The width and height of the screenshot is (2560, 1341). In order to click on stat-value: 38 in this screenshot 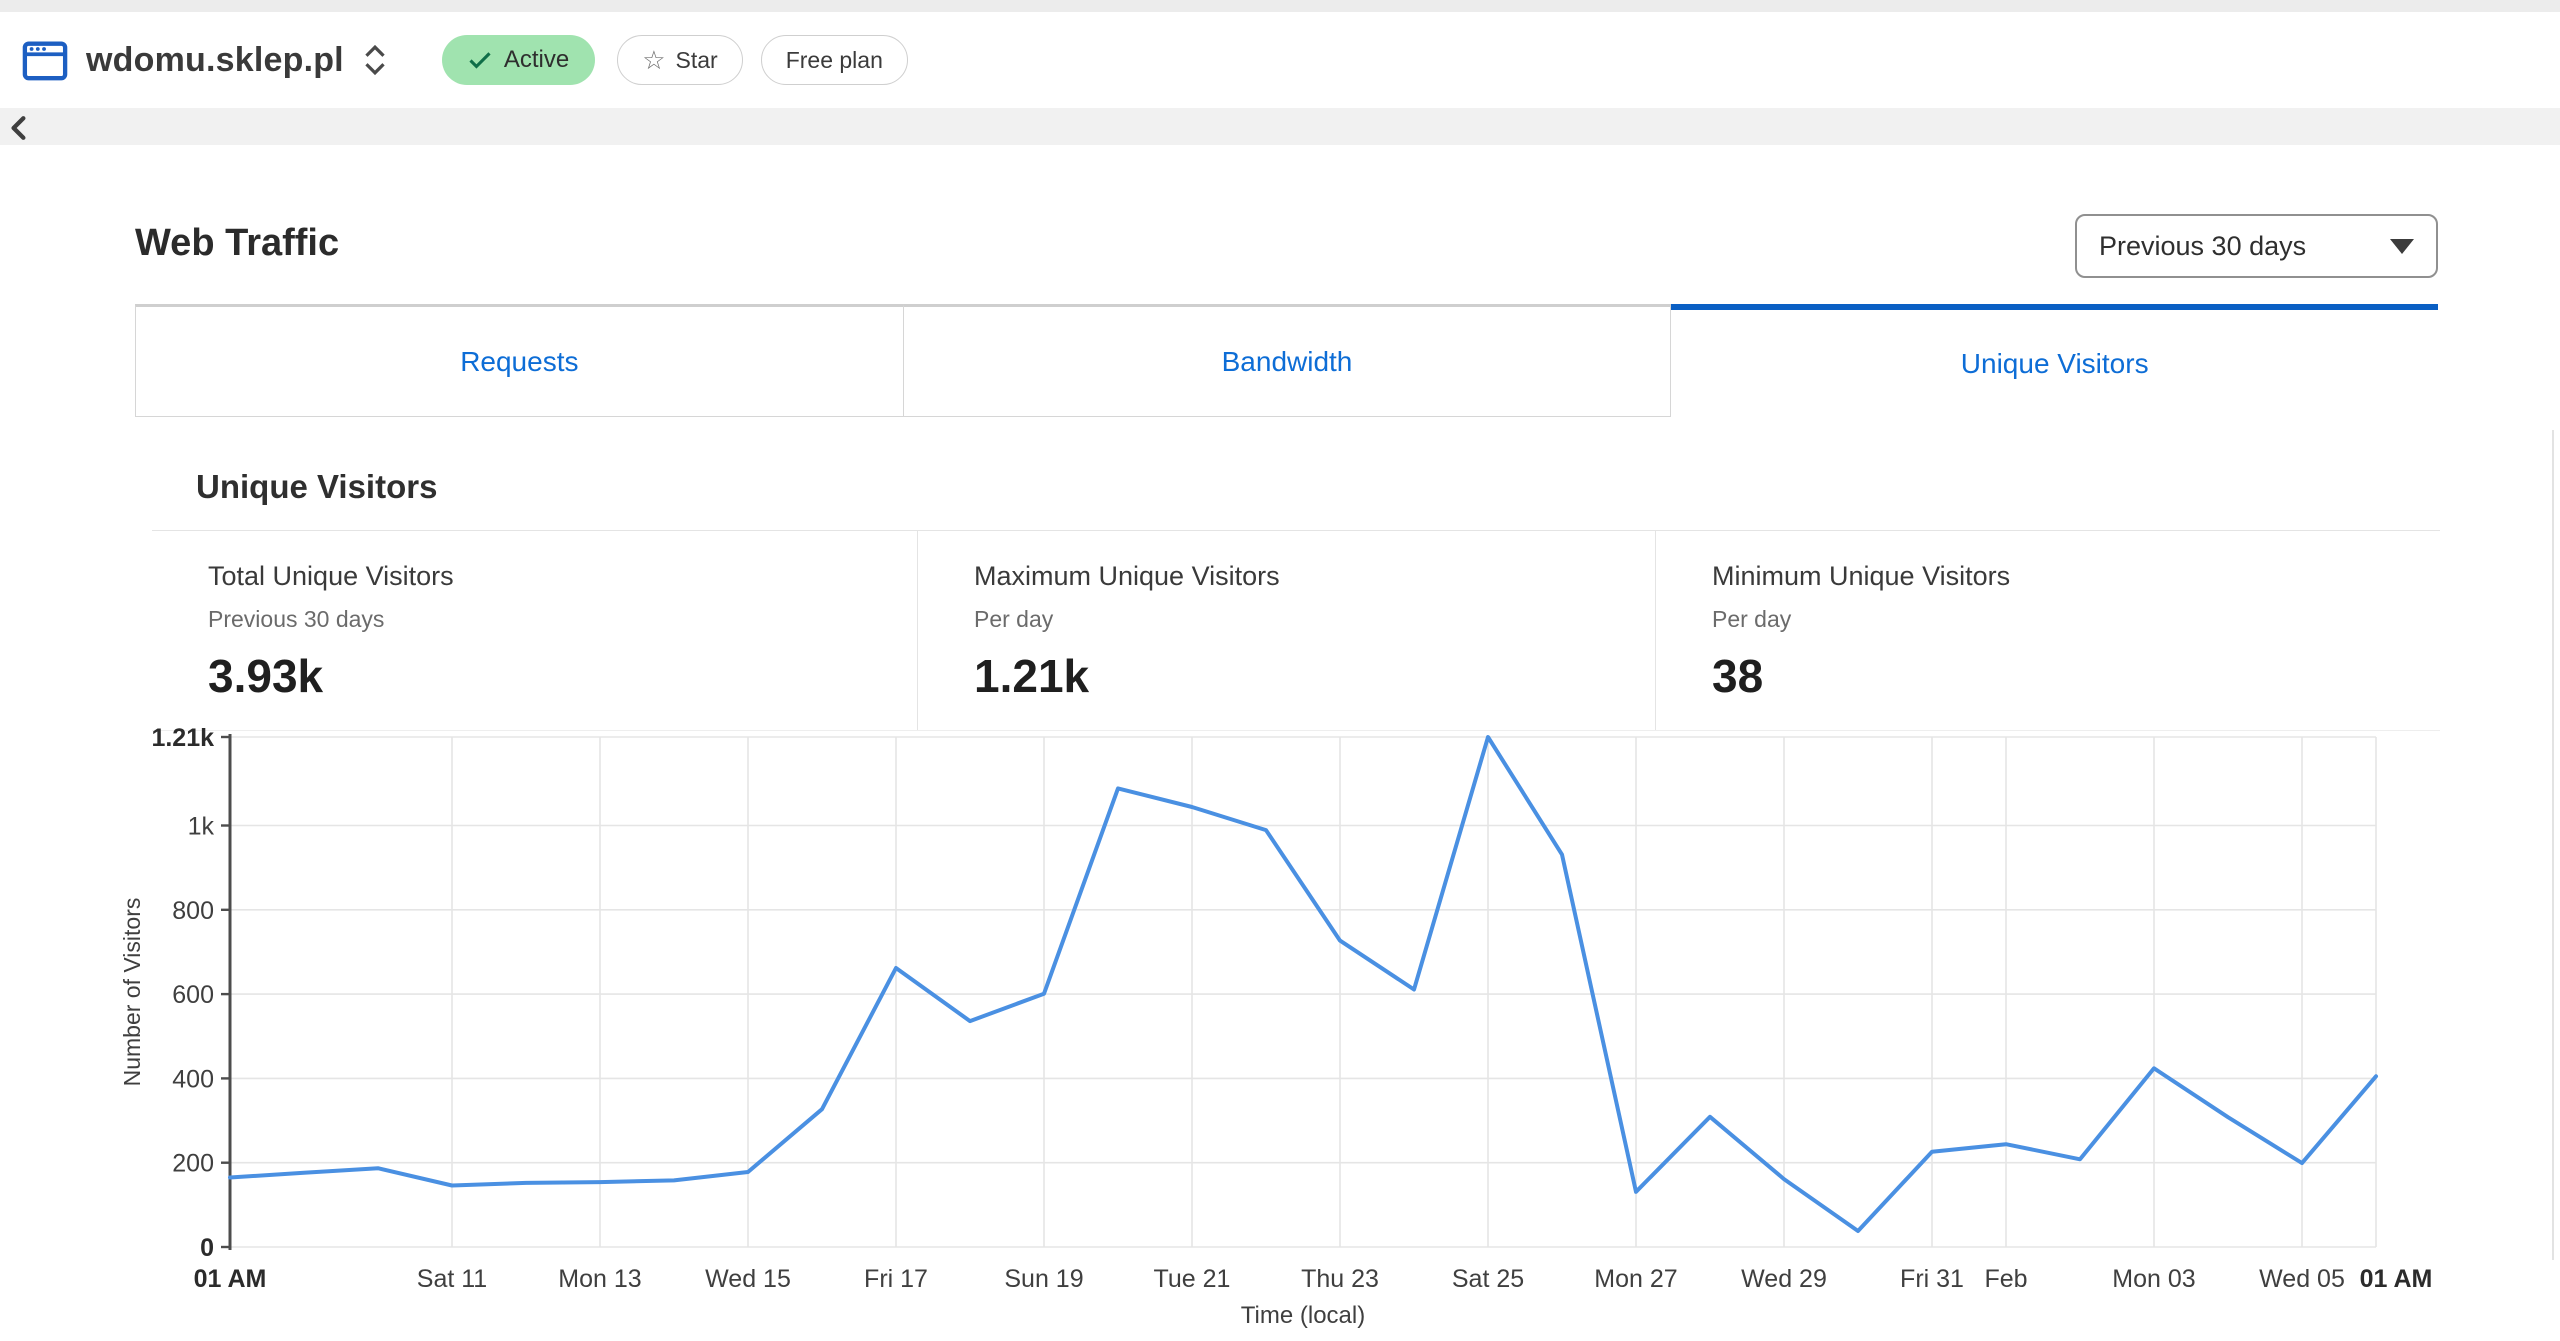, I will do `click(1738, 676)`.